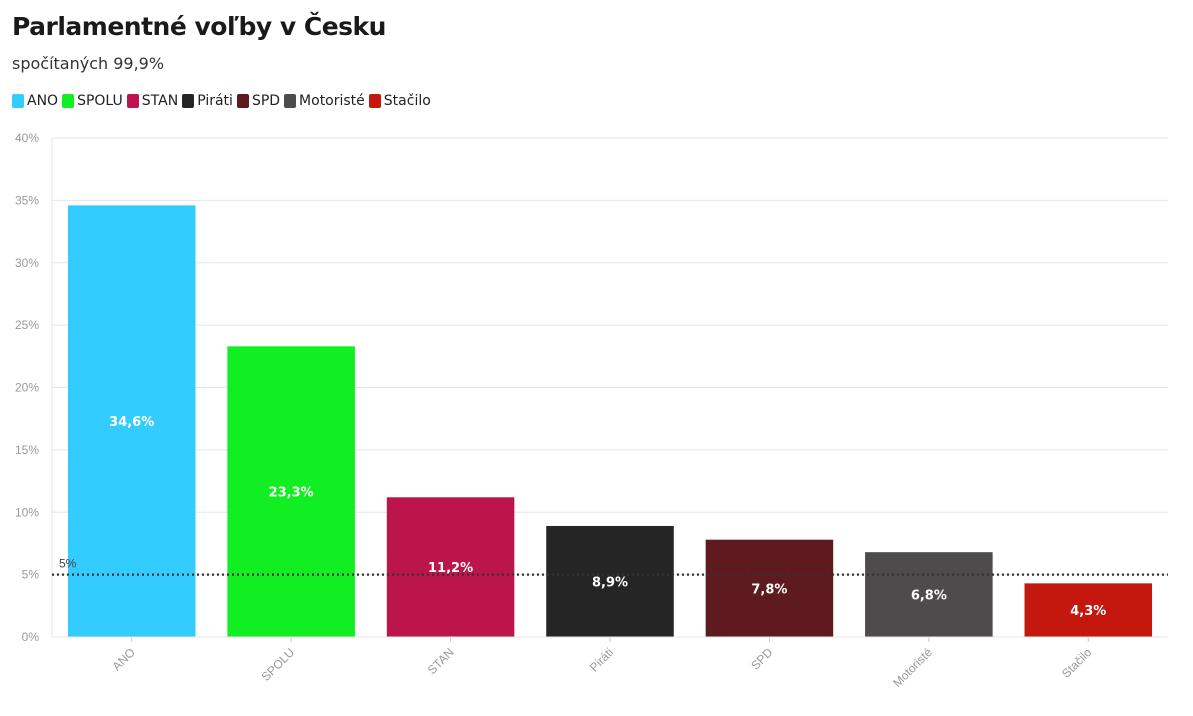 This screenshot has width=1193, height=716. Describe the element at coordinates (912, 667) in the screenshot. I see `x-tick-label: Motoristé` at that location.